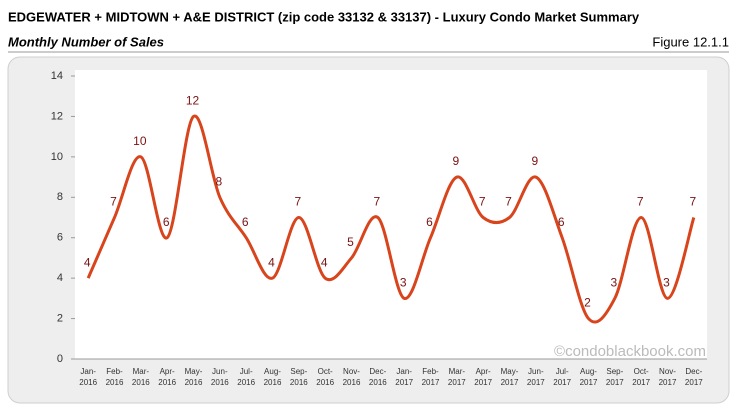 This screenshot has width=737, height=410. Describe the element at coordinates (690, 41) in the screenshot. I see `figure-label: Figure 12.1.1` at that location.